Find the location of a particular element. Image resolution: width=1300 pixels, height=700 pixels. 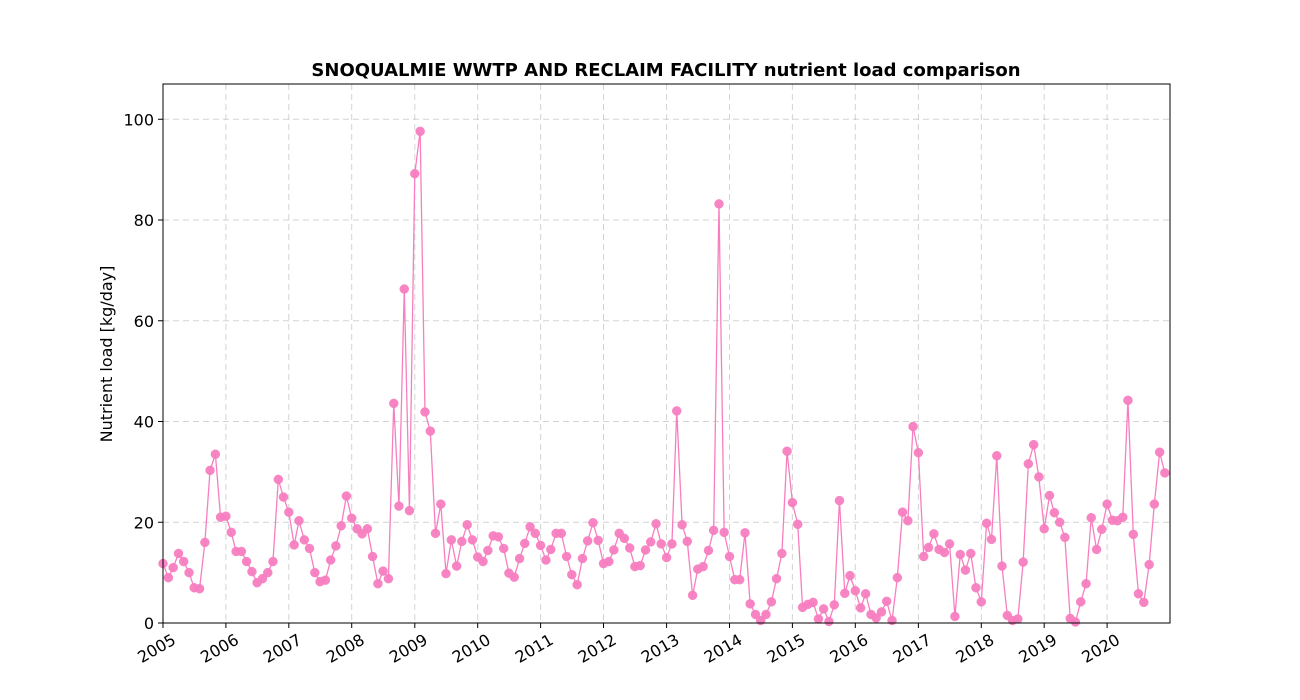

y-axis-title: Nutrient load [kg/day] is located at coordinates (106, 354).